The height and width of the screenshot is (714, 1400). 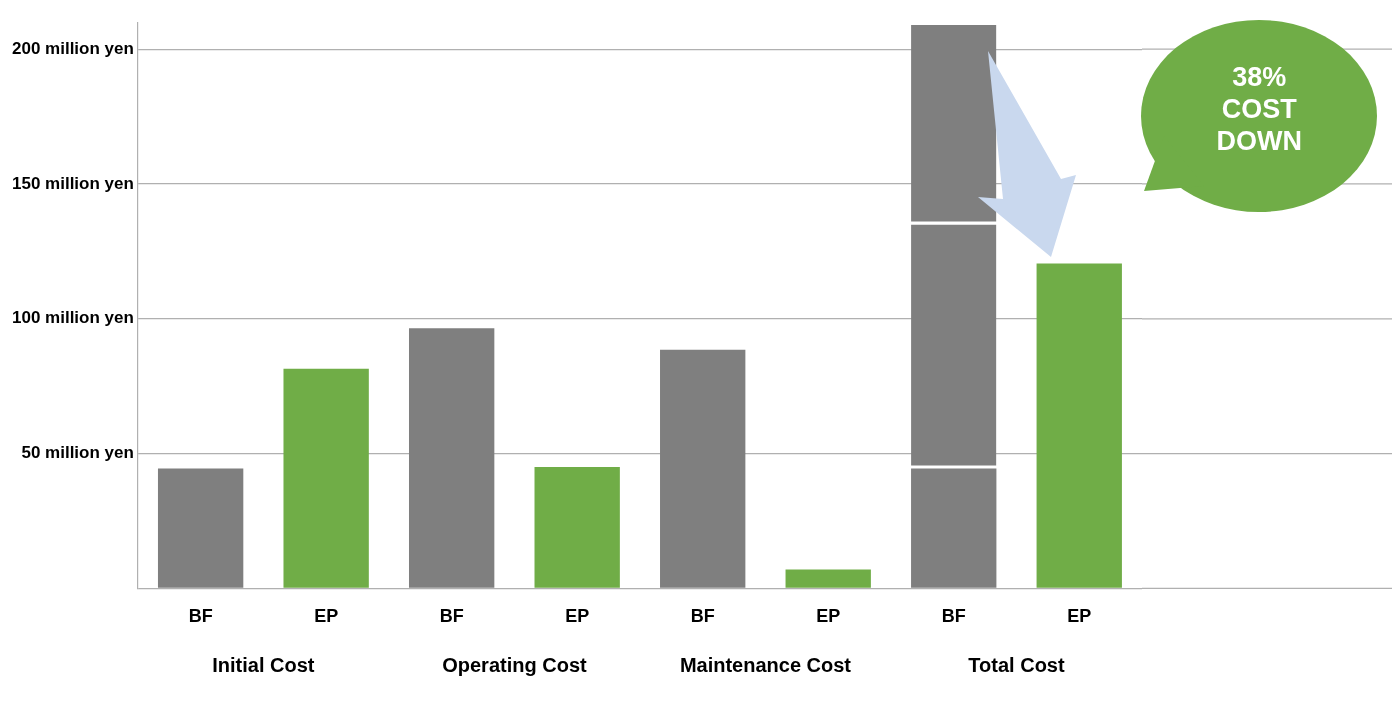 I want to click on y-tick-label: 100 million yen, so click(x=72, y=318).